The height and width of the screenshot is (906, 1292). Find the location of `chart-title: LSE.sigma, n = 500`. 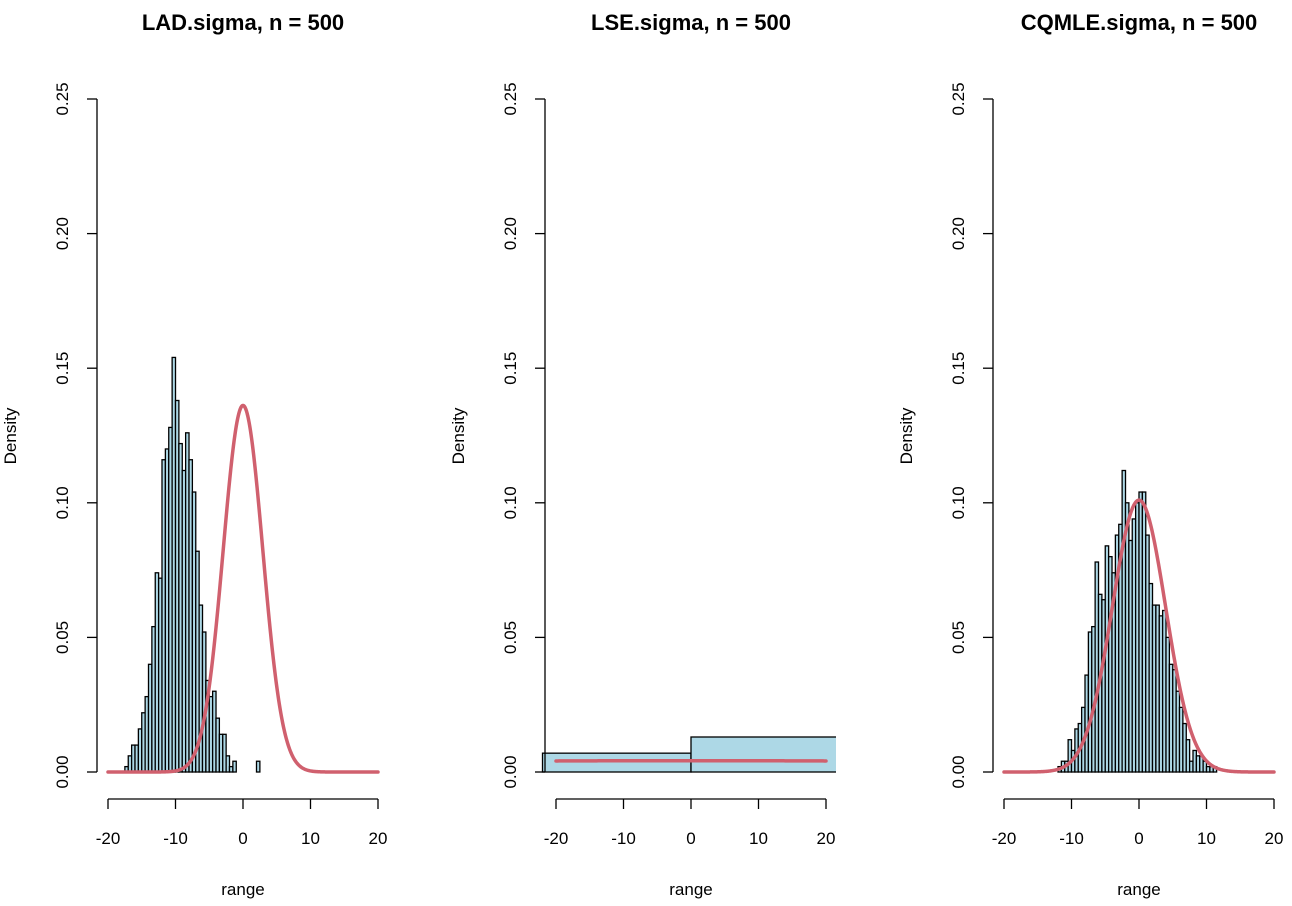

chart-title: LSE.sigma, n = 500 is located at coordinates (691, 22).